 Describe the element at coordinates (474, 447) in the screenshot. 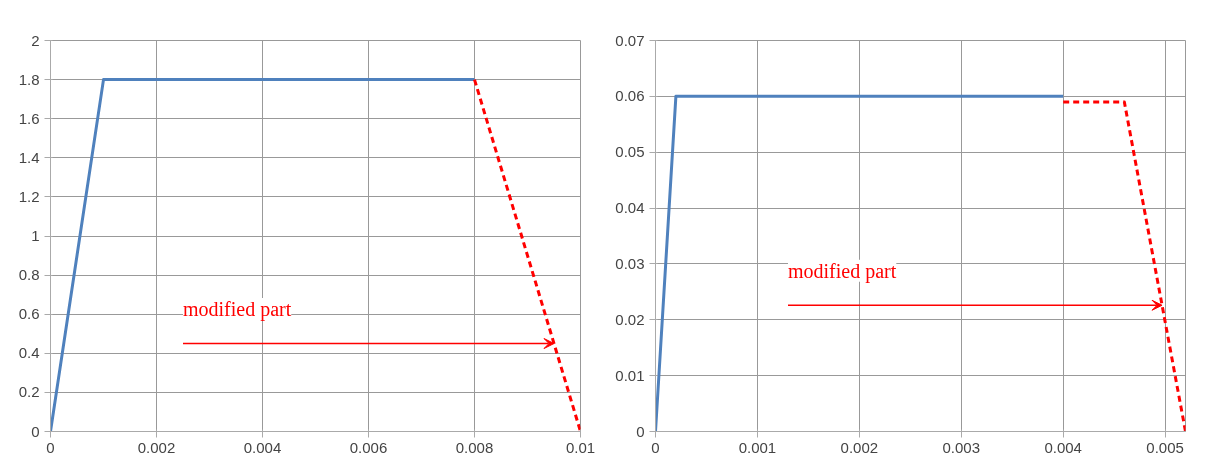

I see `x-tick-label: 0.008` at that location.